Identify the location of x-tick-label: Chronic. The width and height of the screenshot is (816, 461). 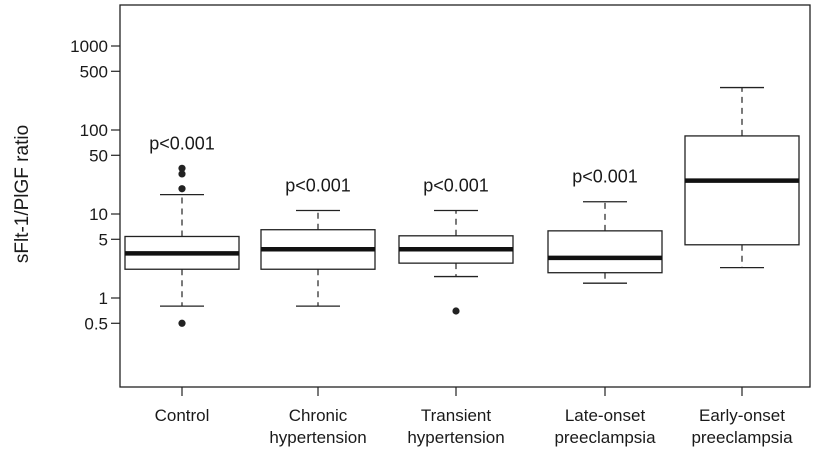
(318, 415).